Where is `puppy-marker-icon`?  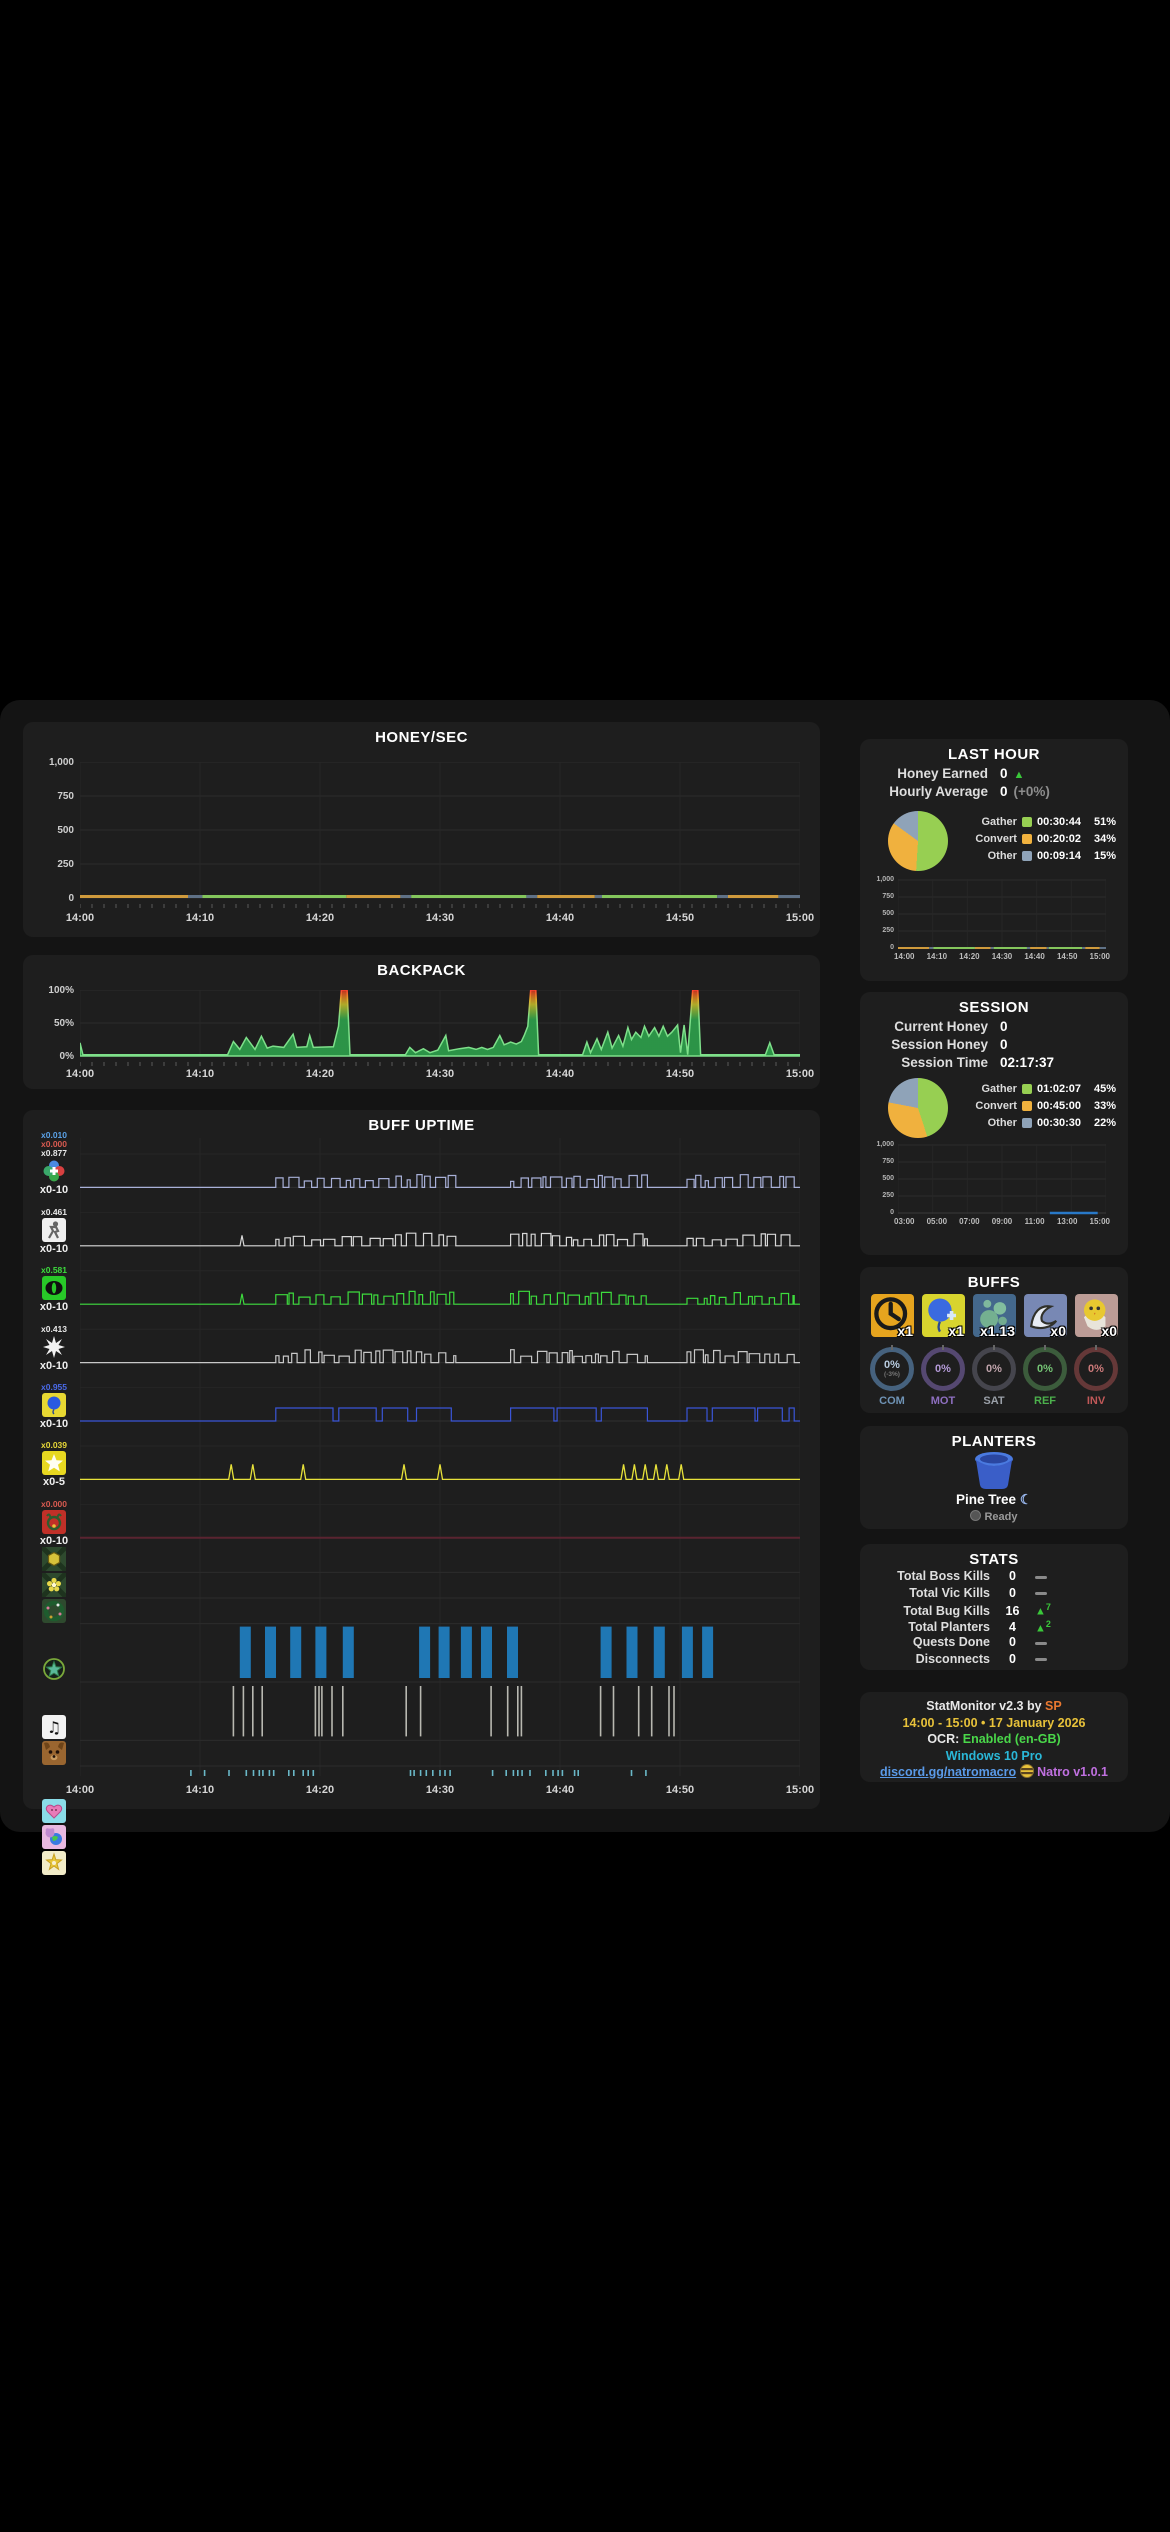
puppy-marker-icon is located at coordinates (54, 1752).